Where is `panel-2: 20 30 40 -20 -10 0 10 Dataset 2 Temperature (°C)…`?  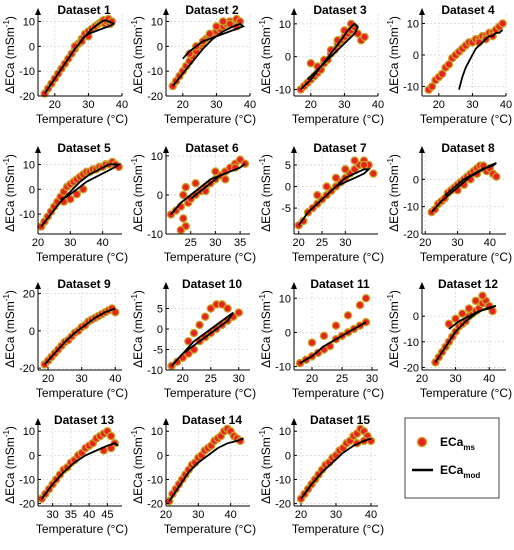 panel-2: 20 30 40 -20 -10 0 10 Dataset 2 Temperature (°C)… is located at coordinates (193, 64).